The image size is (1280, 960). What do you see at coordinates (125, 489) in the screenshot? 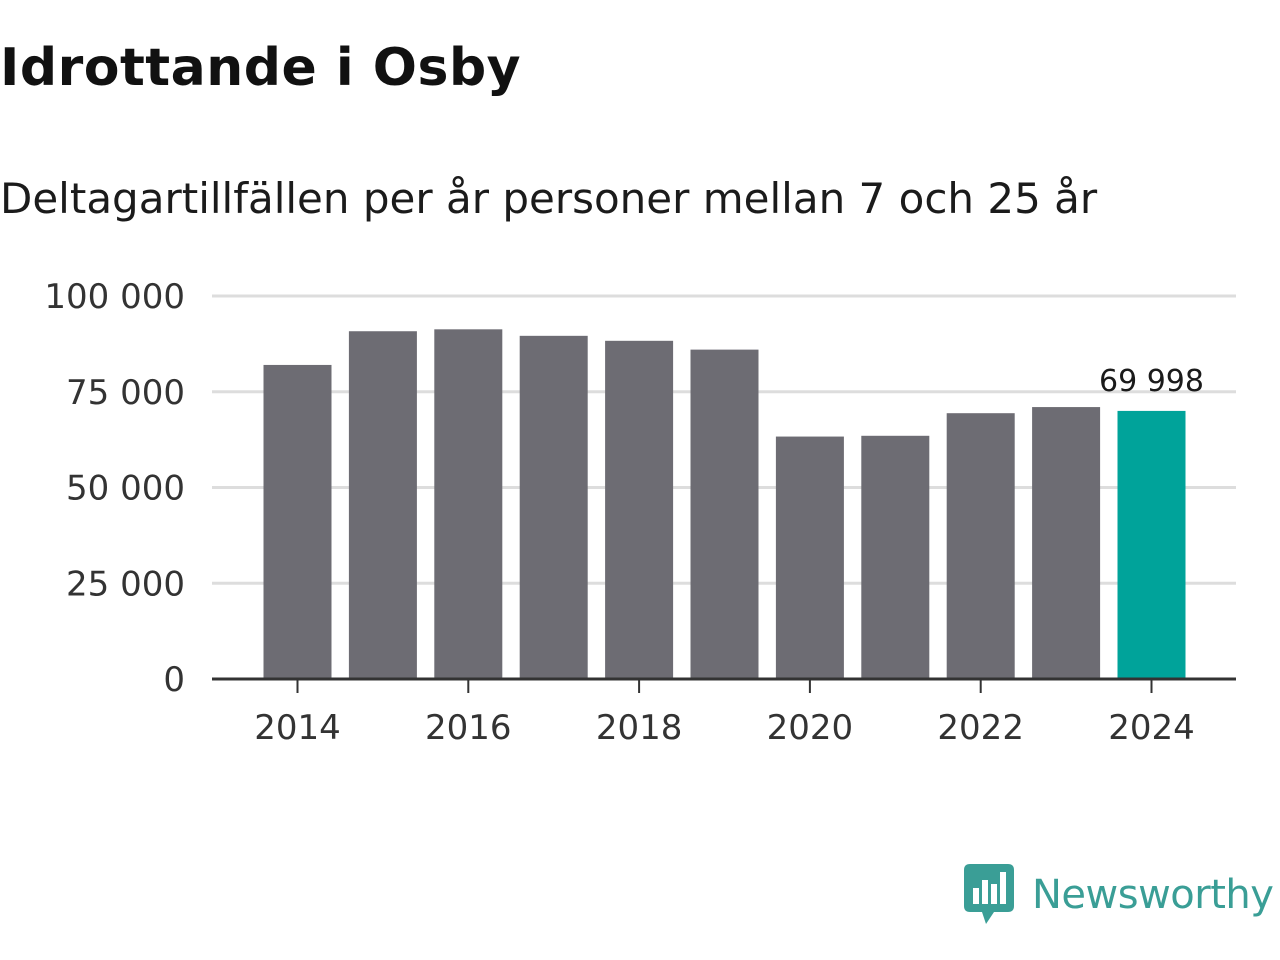
I see `y-tick-label: 50 000` at bounding box center [125, 489].